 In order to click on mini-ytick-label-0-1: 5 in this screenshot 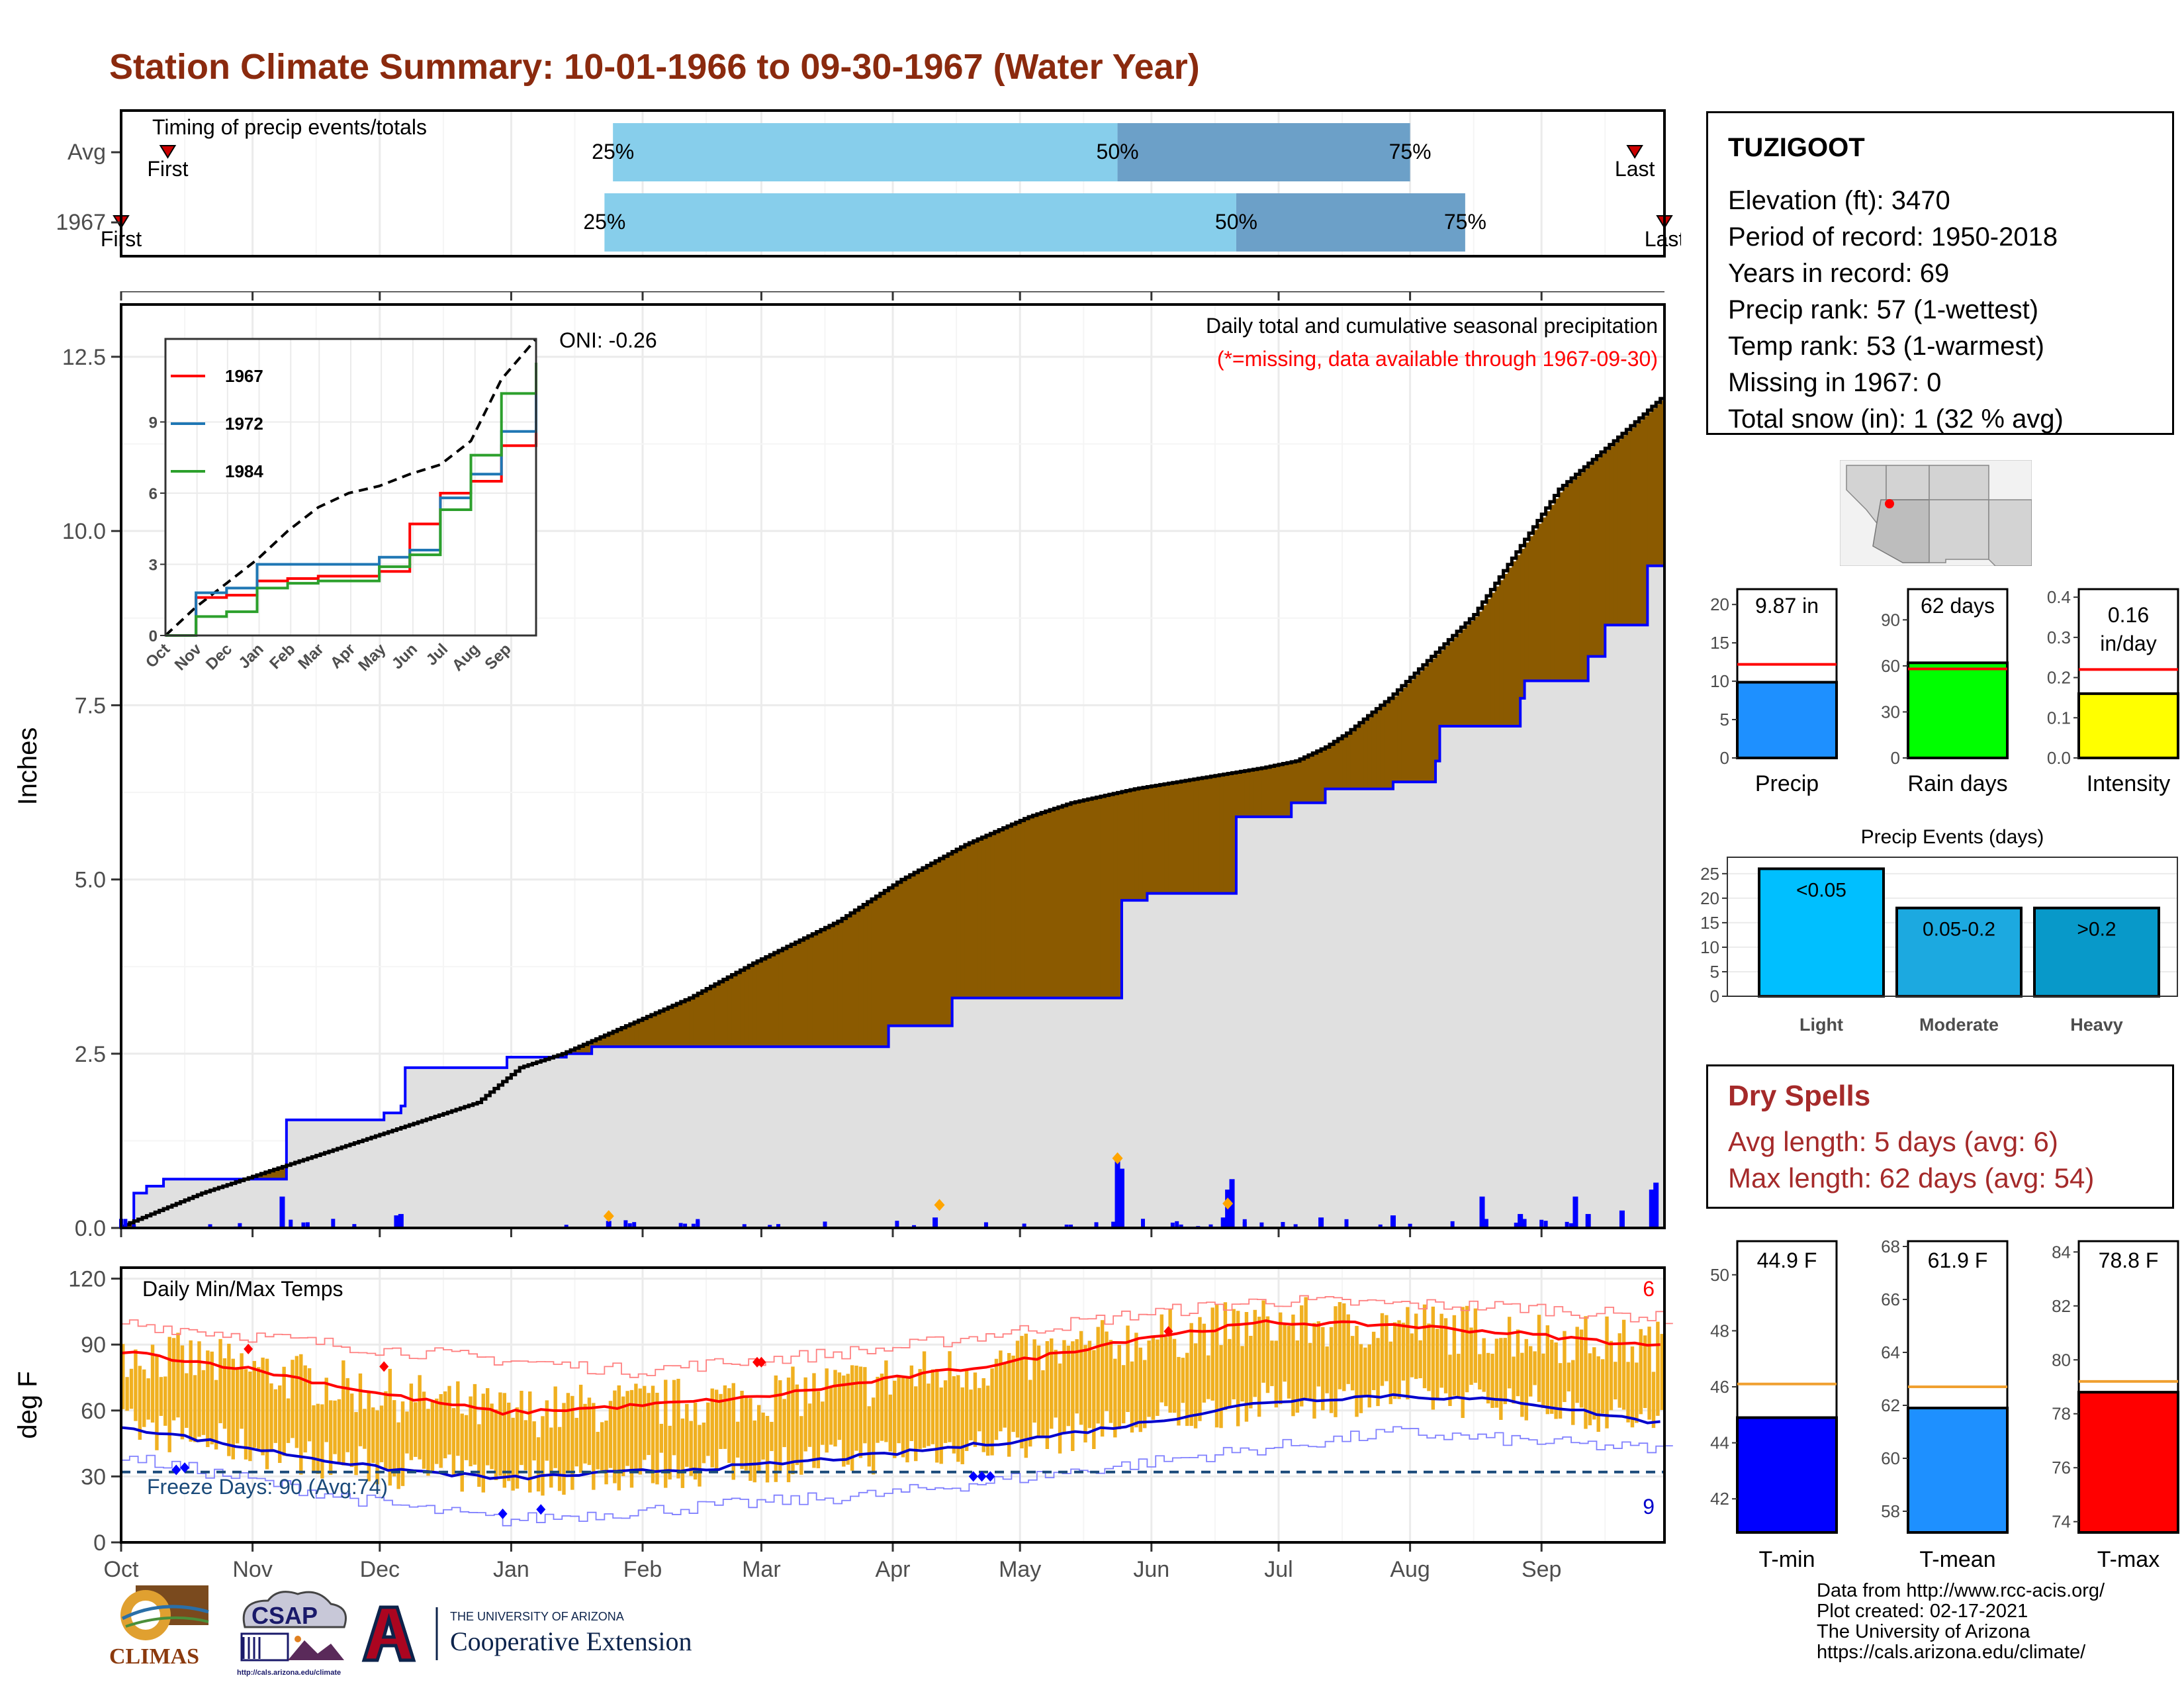, I will do `click(1724, 719)`.